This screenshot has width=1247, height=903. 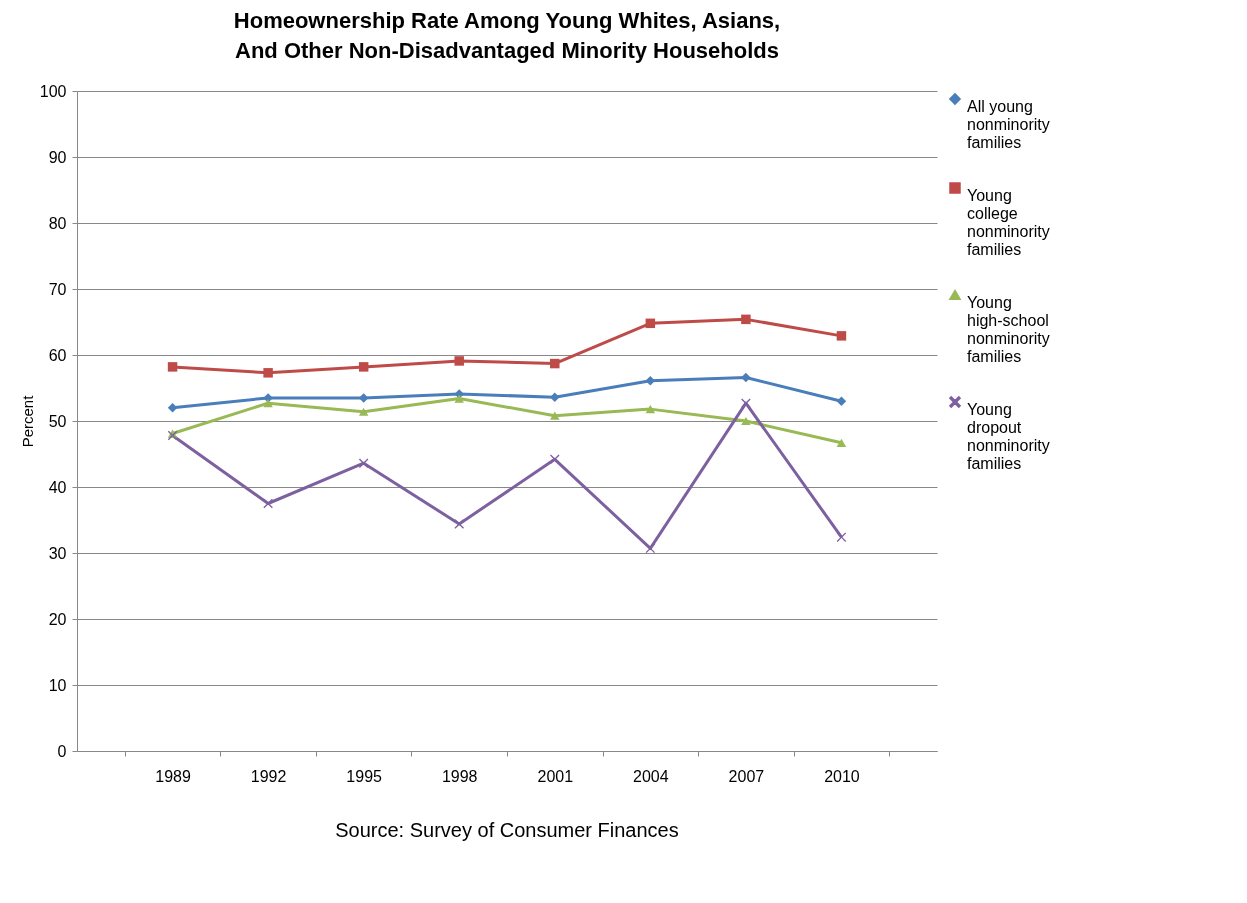 I want to click on source-note: Source: Survey of Consumer Finances, so click(x=507, y=830).